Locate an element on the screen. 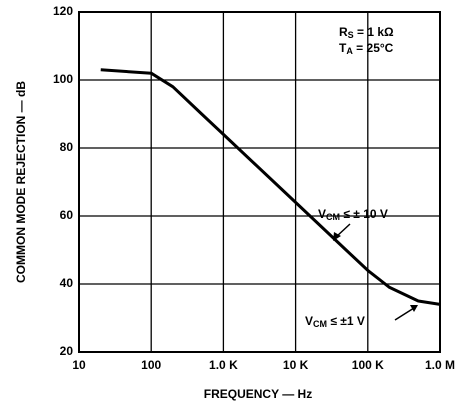 The width and height of the screenshot is (463, 408). y-tick-label: 60 is located at coordinates (67, 215).